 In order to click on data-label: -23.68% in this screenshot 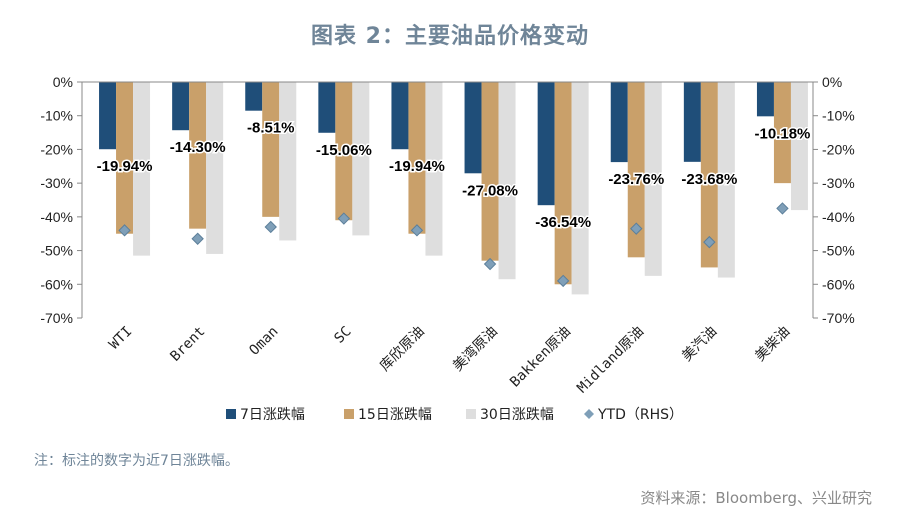, I will do `click(709, 179)`.